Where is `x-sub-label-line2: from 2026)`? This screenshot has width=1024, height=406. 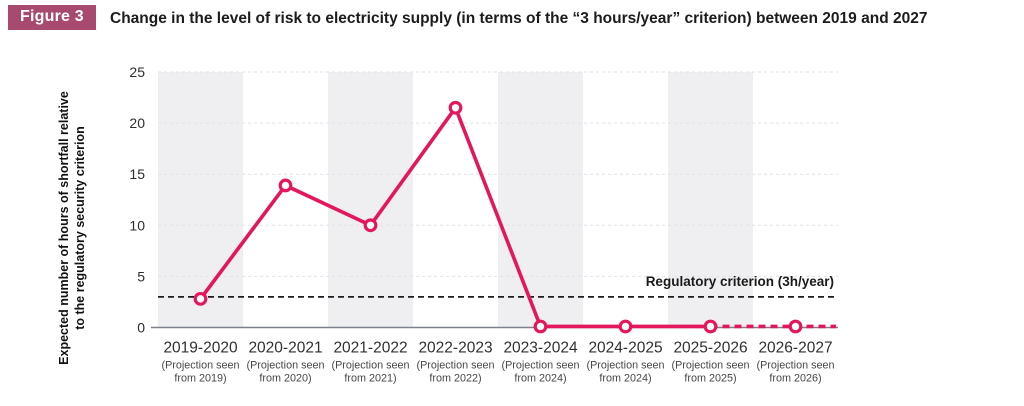
x-sub-label-line2: from 2026) is located at coordinates (795, 379).